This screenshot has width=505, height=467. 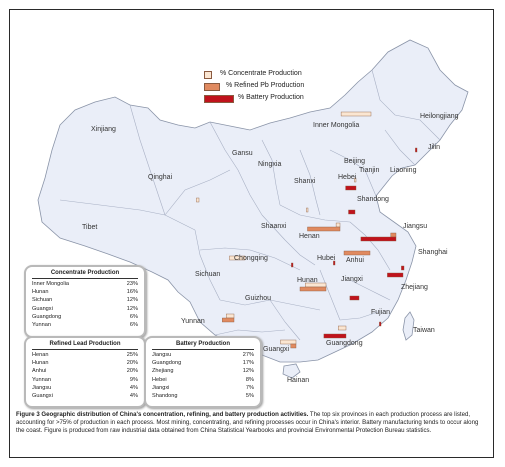 I want to click on province-label-tianjin: Tianjin, so click(x=369, y=170).